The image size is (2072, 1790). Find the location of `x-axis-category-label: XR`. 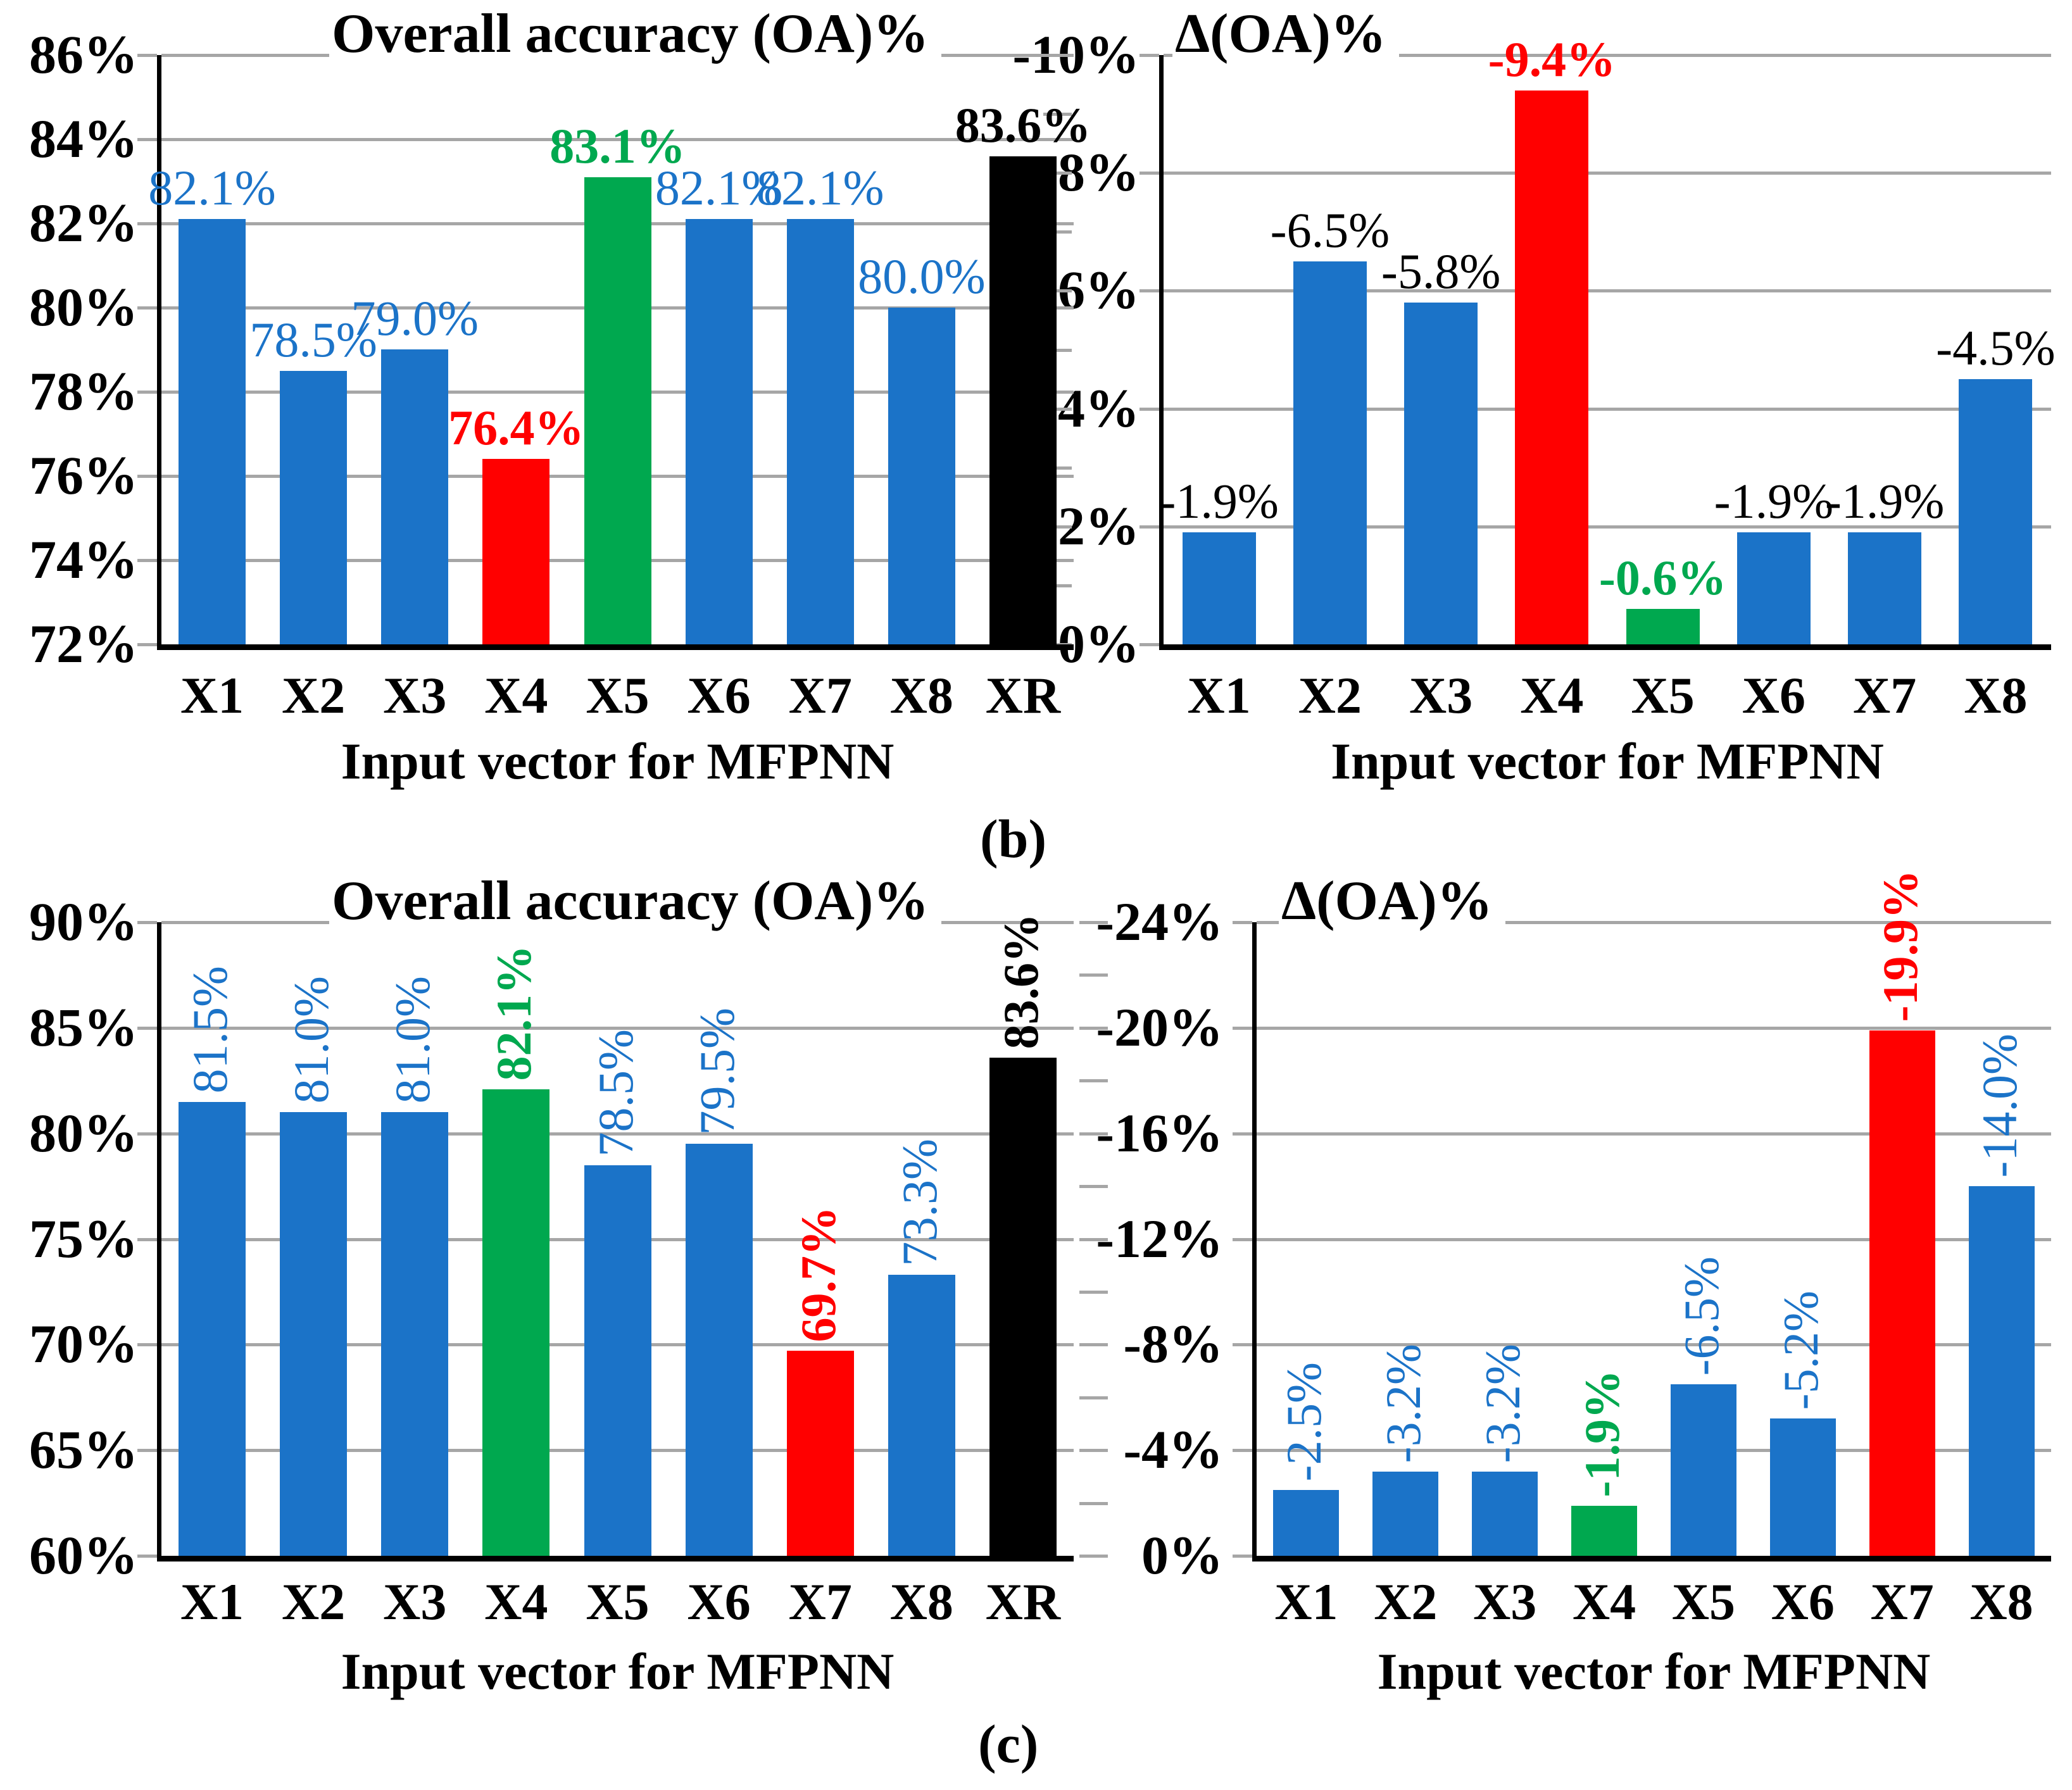

x-axis-category-label: XR is located at coordinates (1023, 695).